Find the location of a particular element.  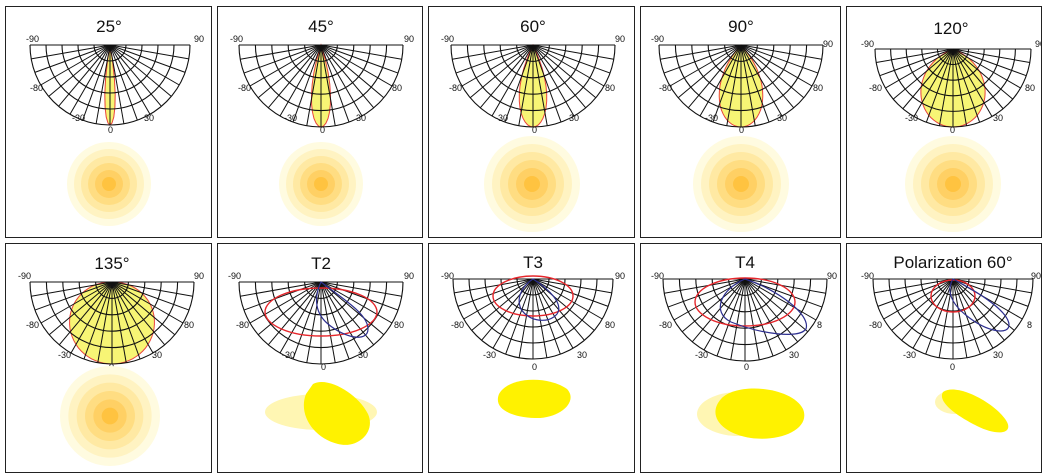

panel-title: 45° is located at coordinates (321, 26).